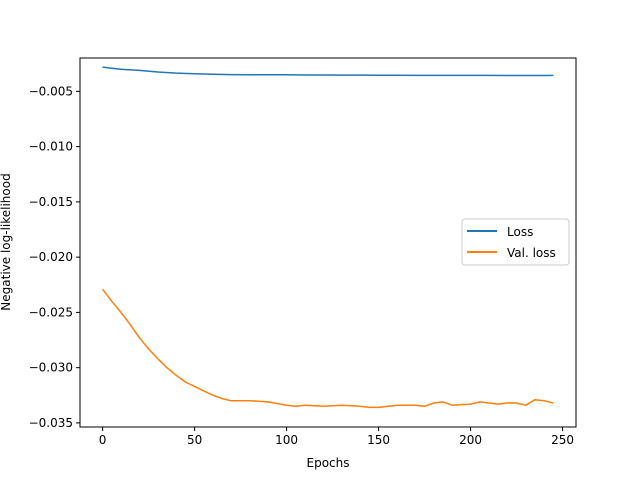  I want to click on y-tick-label: −0.035, so click(51, 423).